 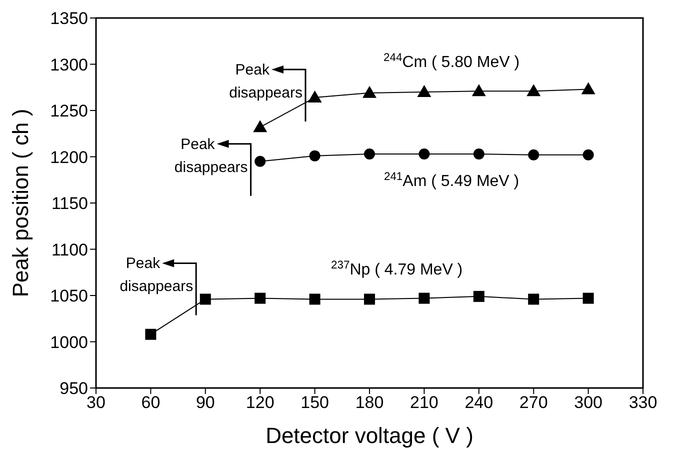 I want to click on y-tick-label: 1000, so click(x=69, y=342).